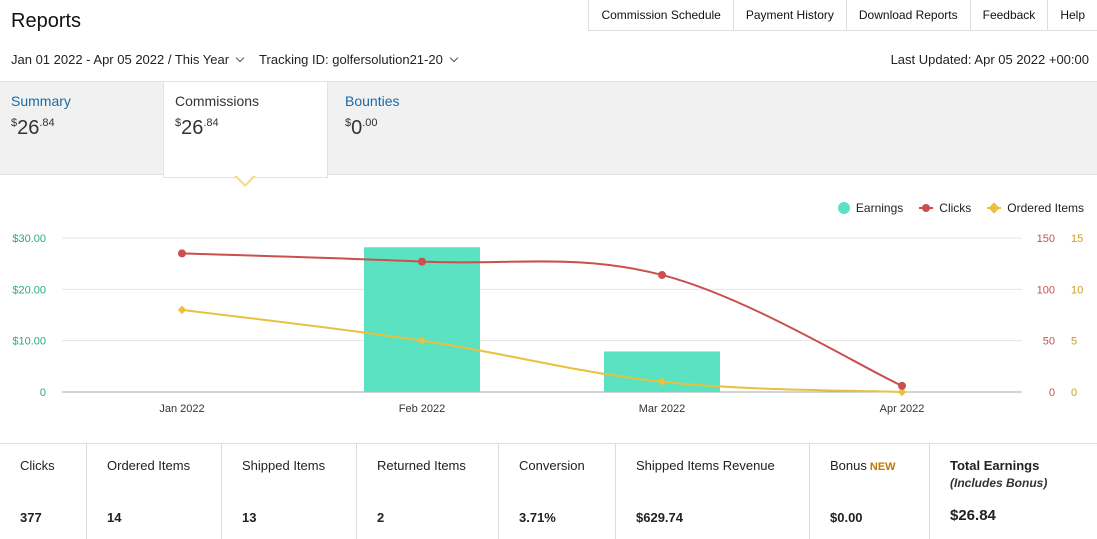  Describe the element at coordinates (284, 465) in the screenshot. I see `stat-label: Shipped Items` at that location.